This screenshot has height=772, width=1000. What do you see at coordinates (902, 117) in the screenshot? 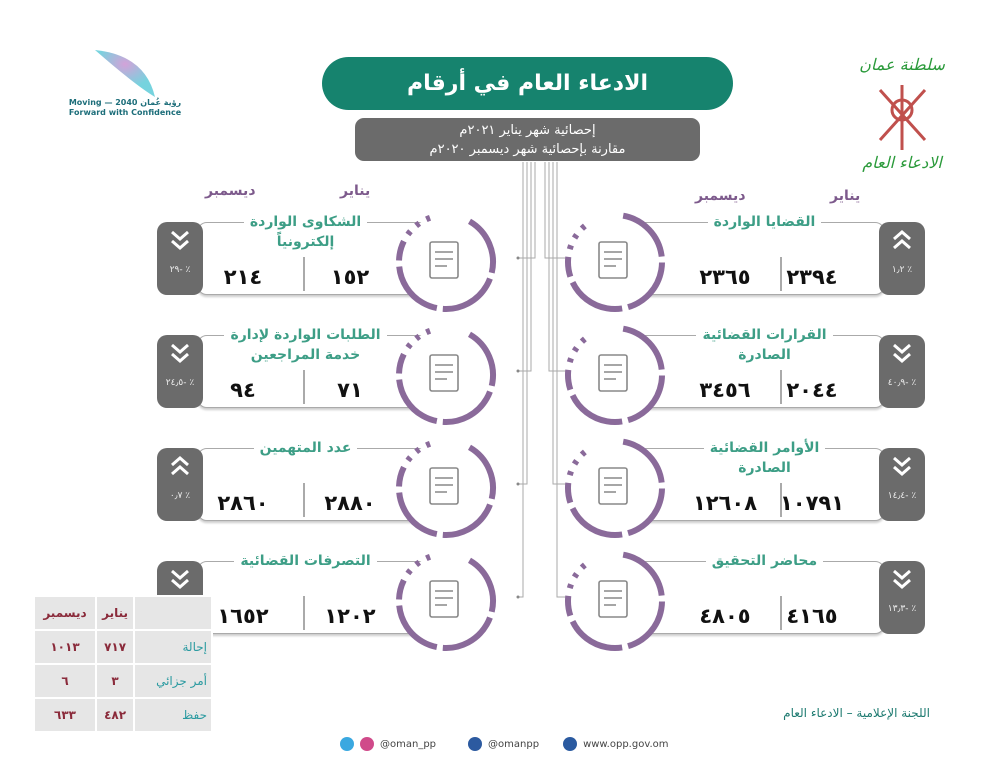
I see `khanjar-emblem-icon` at bounding box center [902, 117].